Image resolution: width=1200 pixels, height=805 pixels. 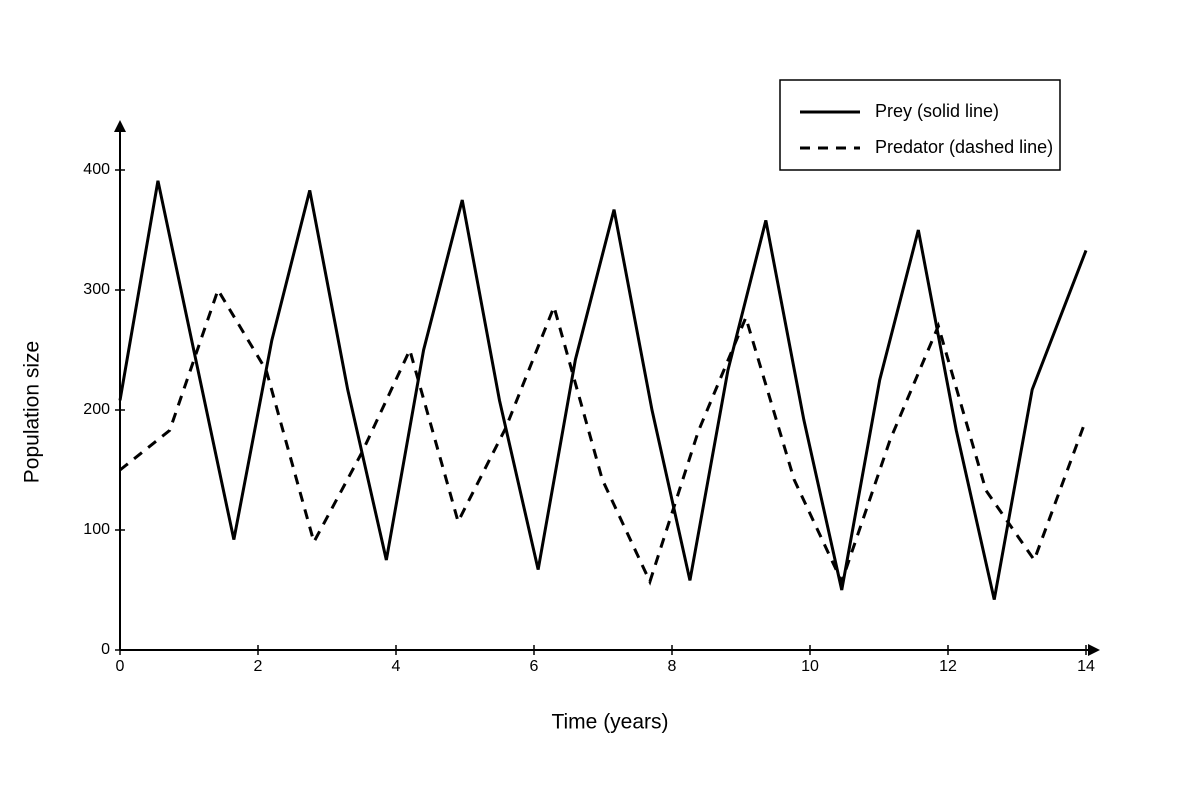 What do you see at coordinates (1086, 666) in the screenshot?
I see `x-tick-label: 14` at bounding box center [1086, 666].